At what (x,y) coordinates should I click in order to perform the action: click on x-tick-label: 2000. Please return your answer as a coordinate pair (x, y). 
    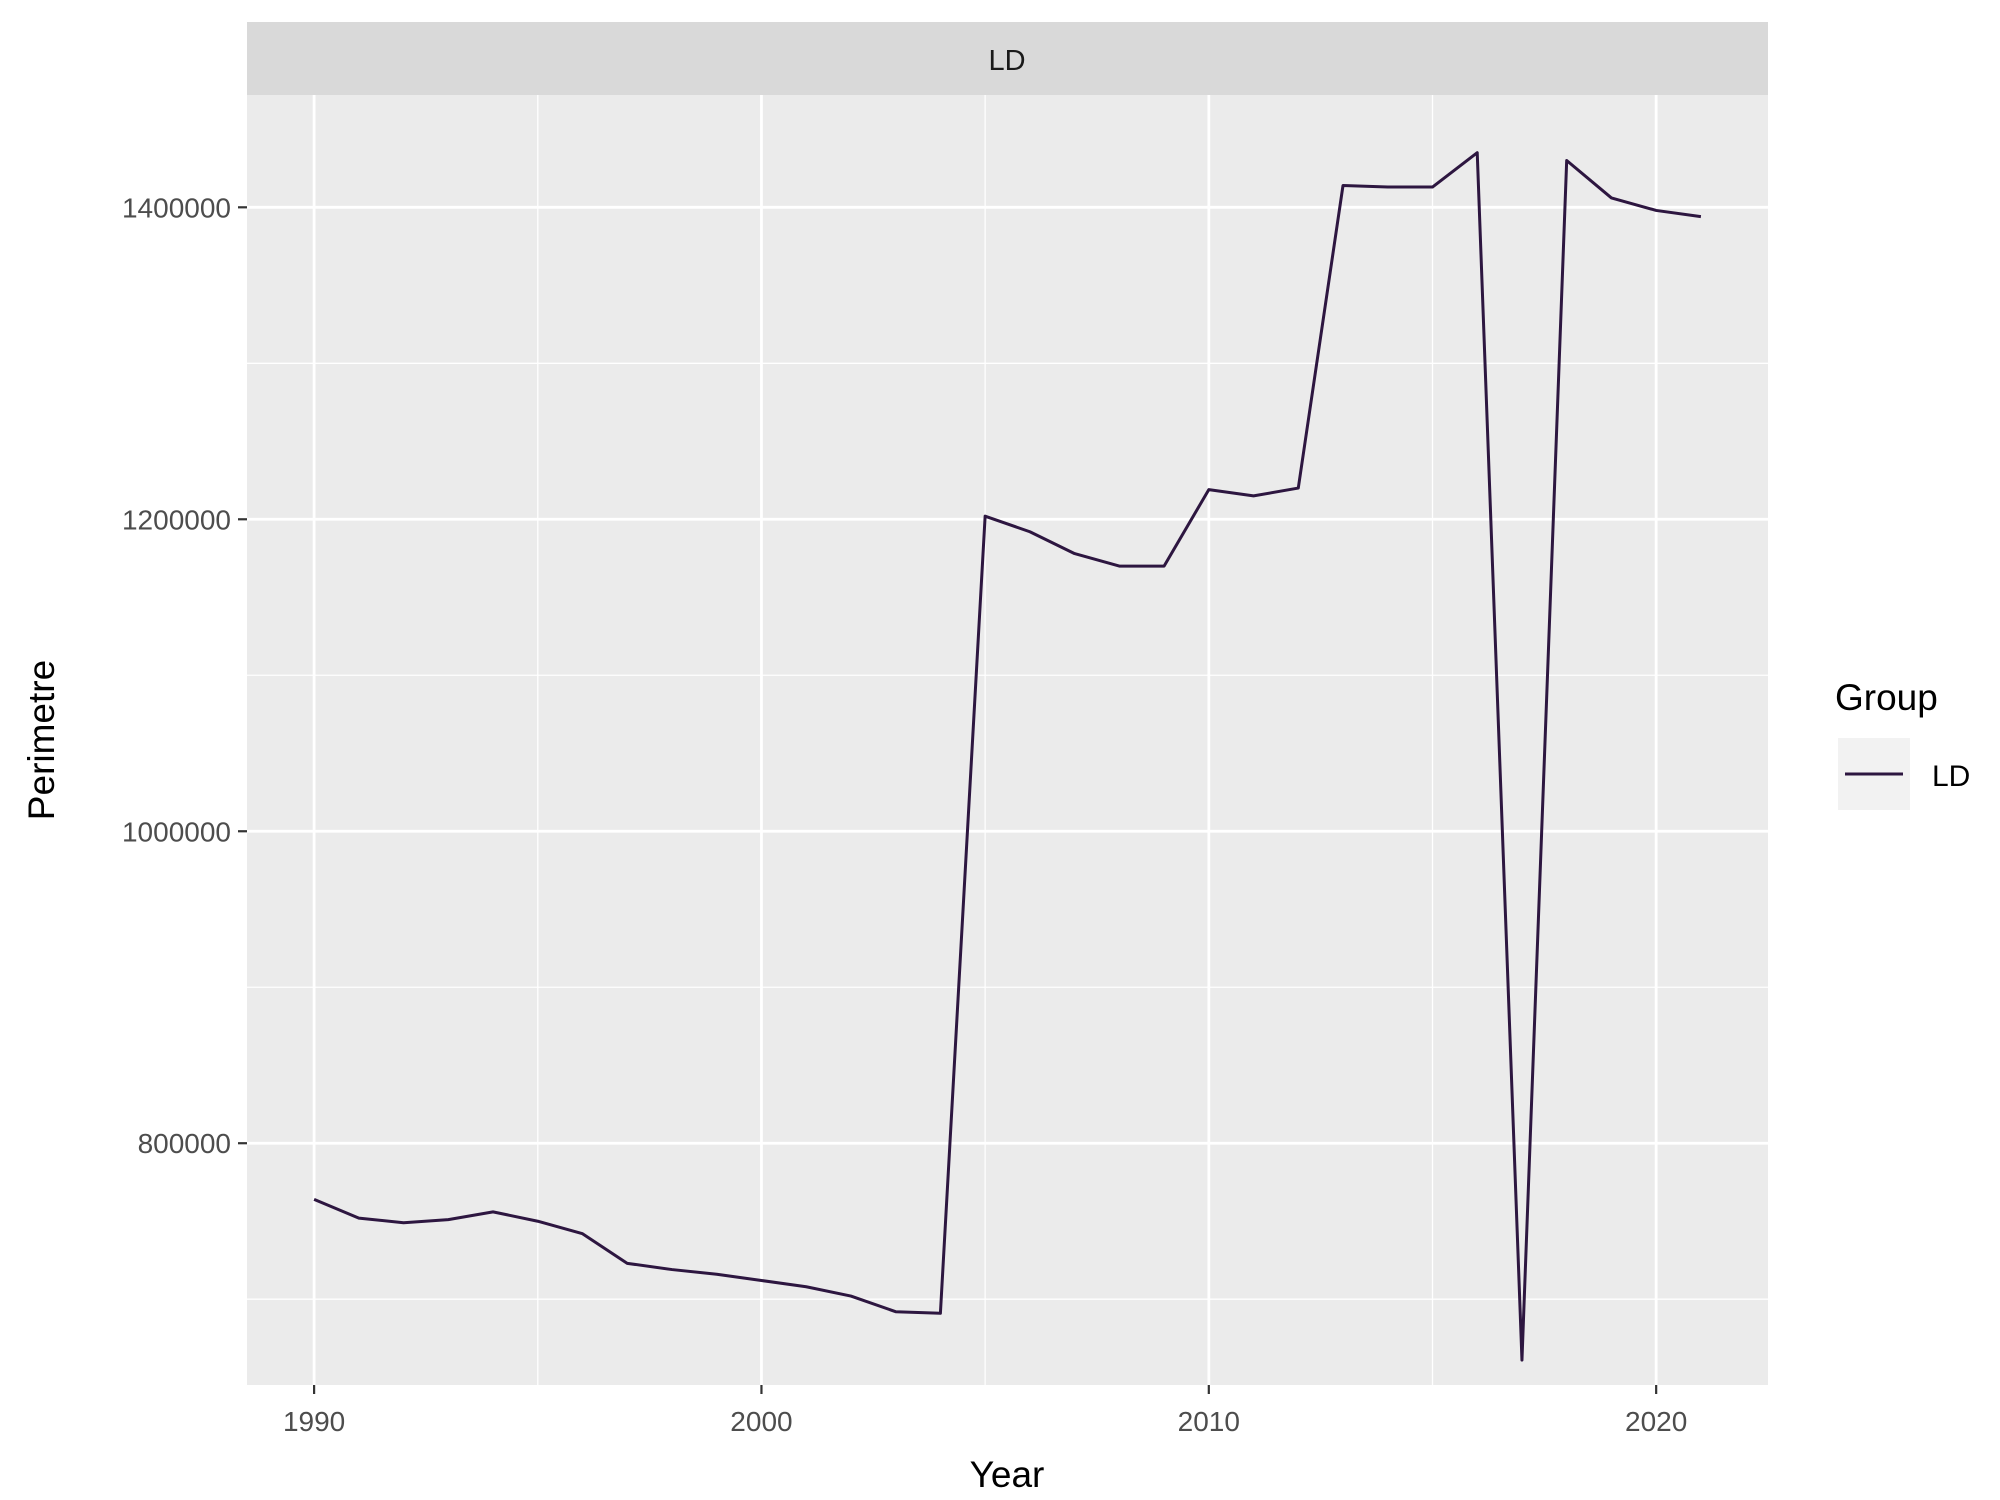
    Looking at the image, I should click on (761, 1421).